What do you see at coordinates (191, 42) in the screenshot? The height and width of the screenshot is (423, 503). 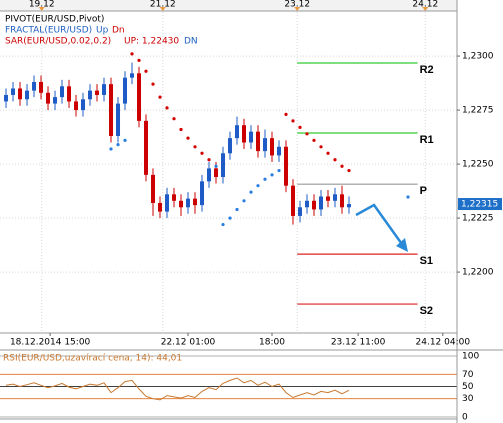 I see `legend-sar-dn: DN` at bounding box center [191, 42].